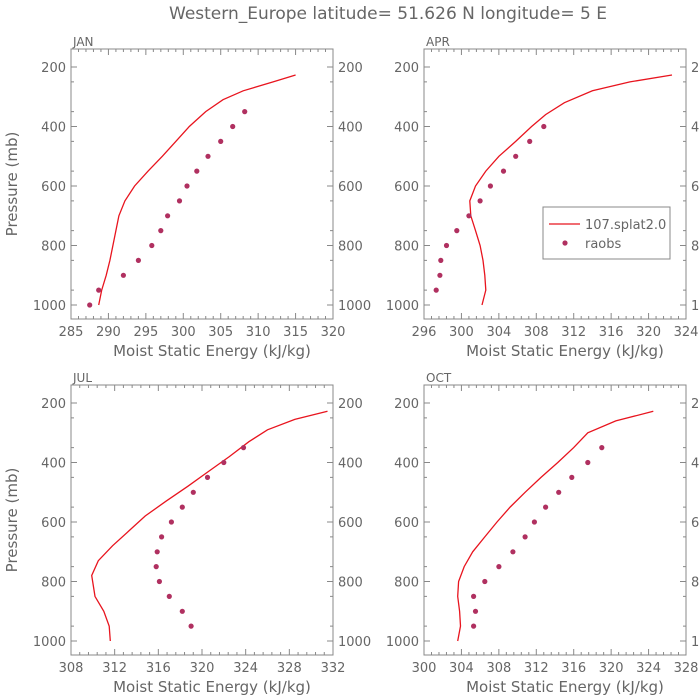 The height and width of the screenshot is (700, 700). Describe the element at coordinates (114, 668) in the screenshot. I see `x-tick-label: 312` at that location.